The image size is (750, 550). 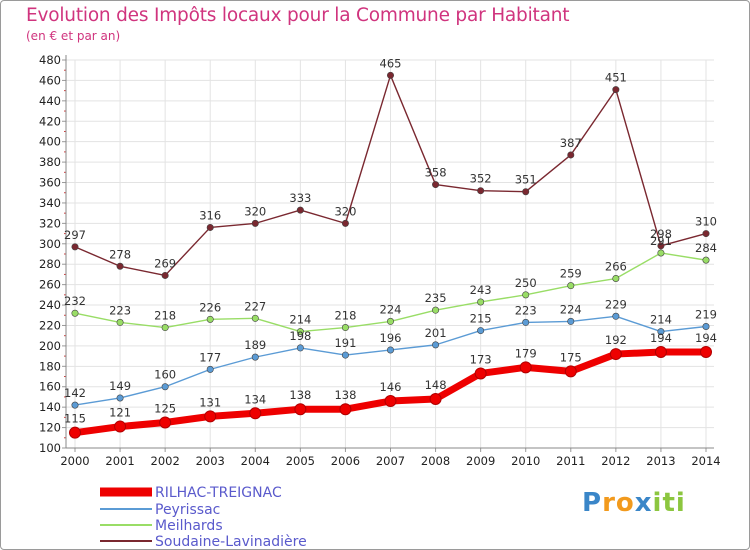 What do you see at coordinates (255, 399) in the screenshot?
I see `data-label-rilhac-treignac: 134` at bounding box center [255, 399].